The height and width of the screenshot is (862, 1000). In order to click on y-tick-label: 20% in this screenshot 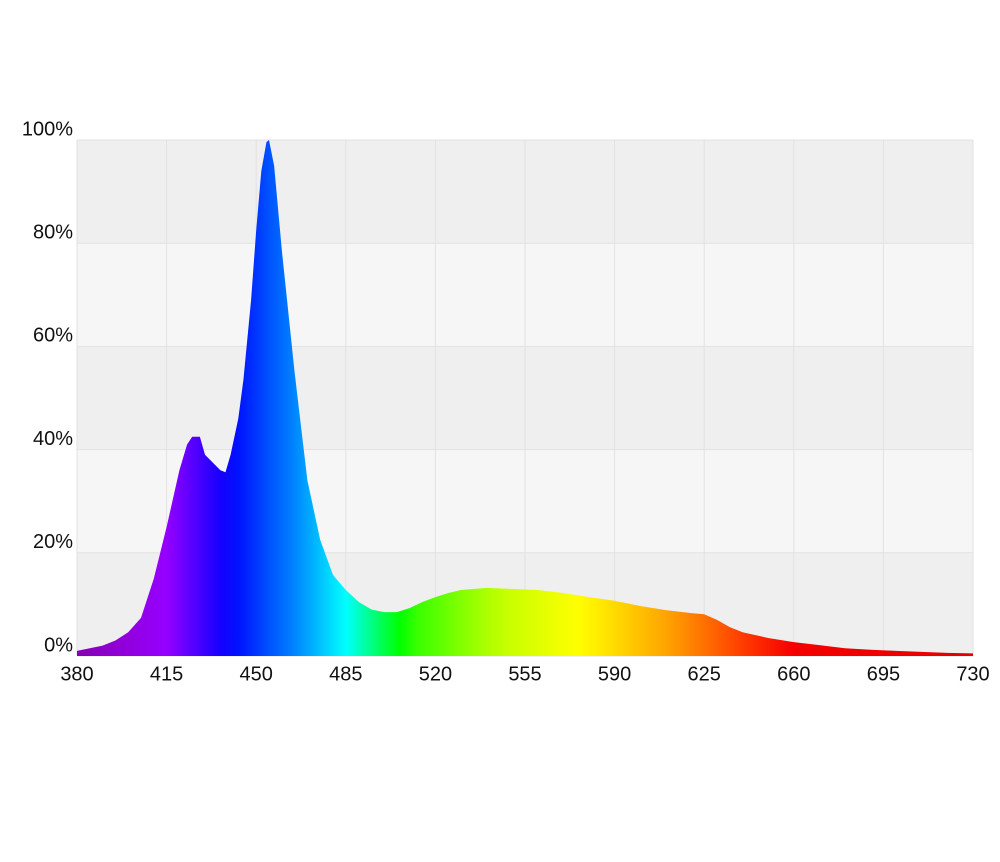, I will do `click(53, 542)`.